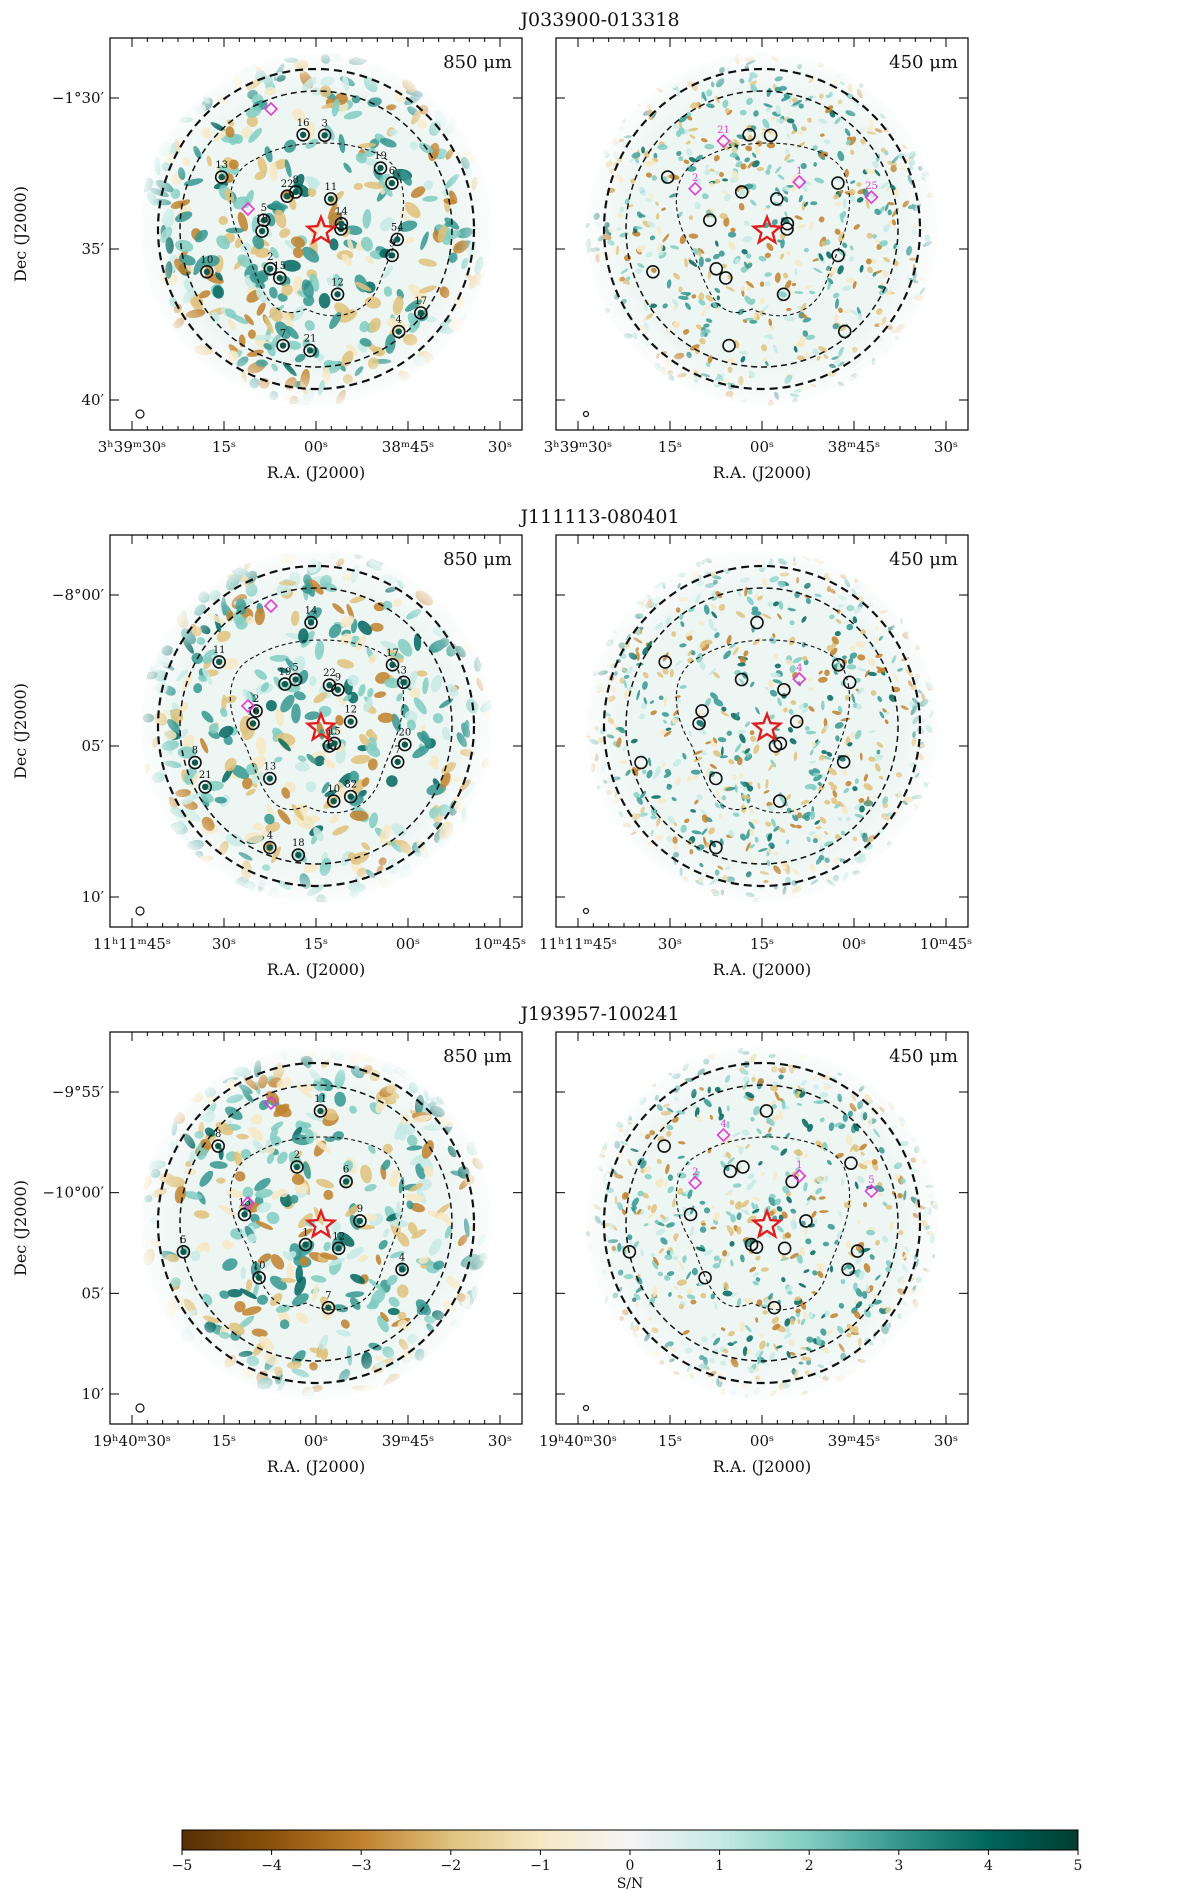  Describe the element at coordinates (923, 1056) in the screenshot. I see `band-label: 450 μm` at that location.